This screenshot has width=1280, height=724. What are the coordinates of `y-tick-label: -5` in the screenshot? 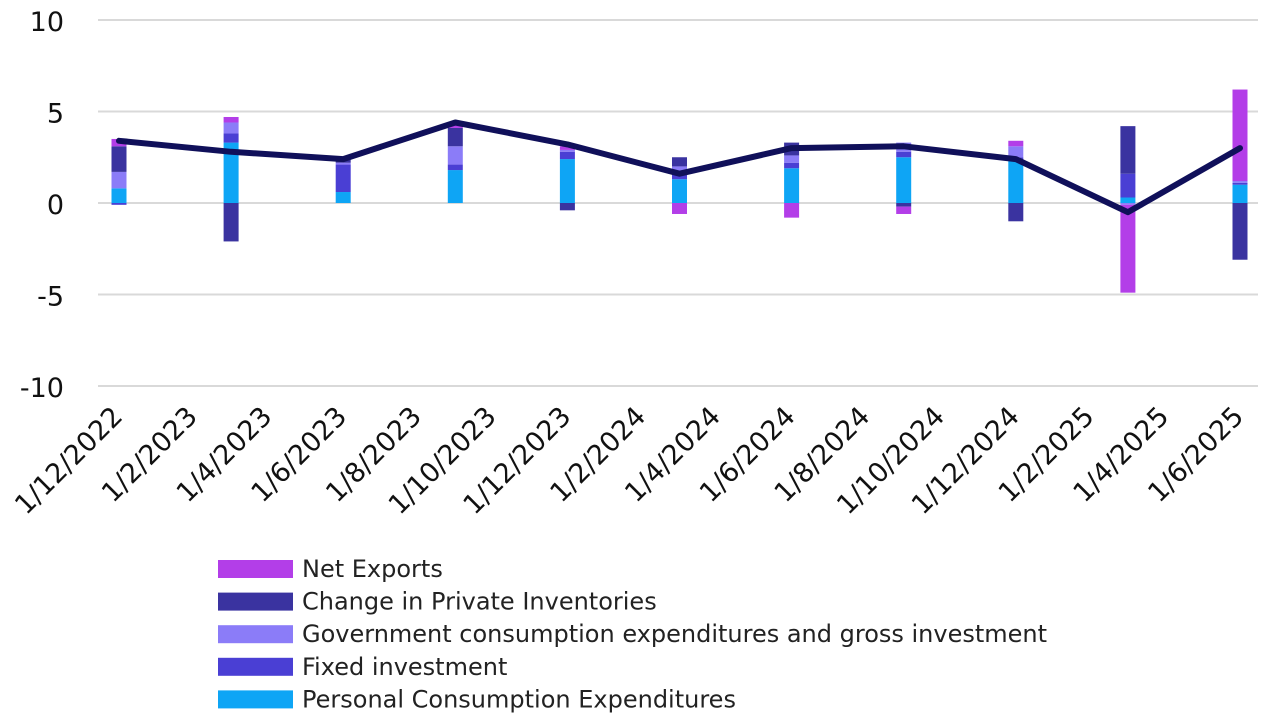 It's located at (50, 297).